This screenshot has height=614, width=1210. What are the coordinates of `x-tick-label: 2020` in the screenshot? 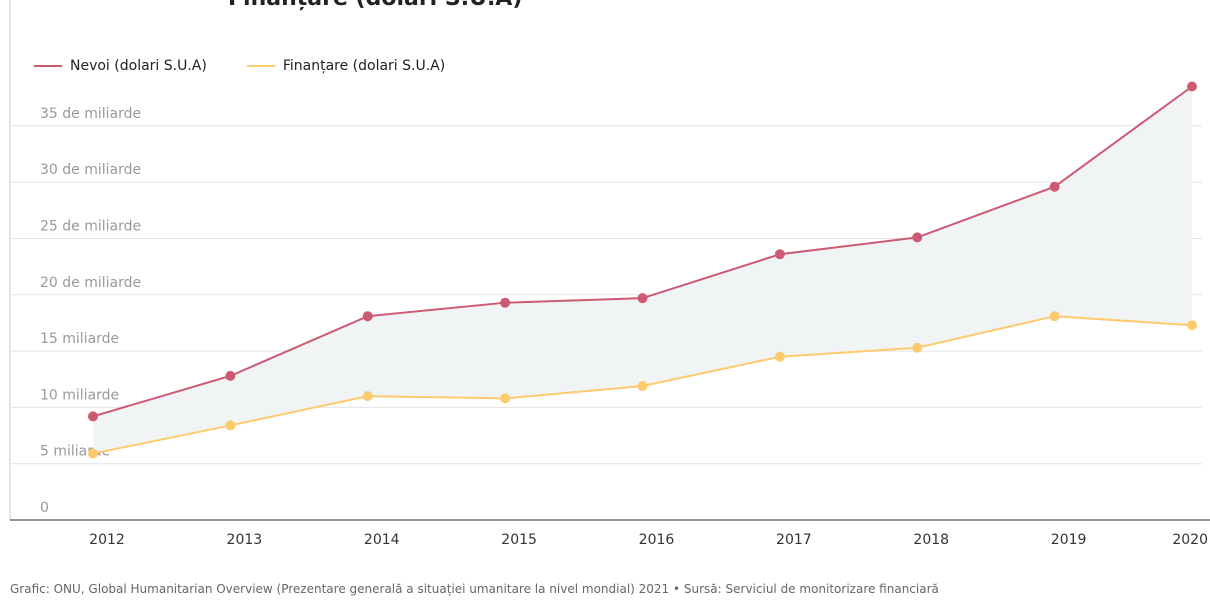 It's located at (1190, 540).